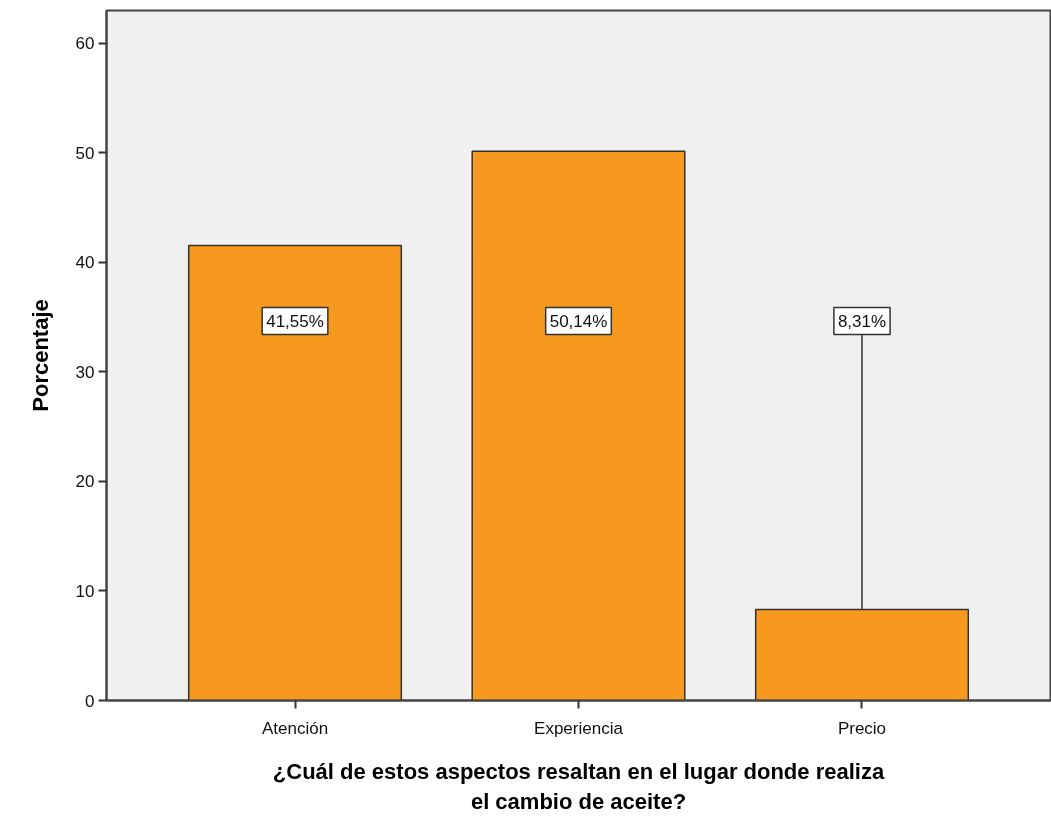 The height and width of the screenshot is (839, 1051). Describe the element at coordinates (90, 701) in the screenshot. I see `y-tick-label: 0` at that location.